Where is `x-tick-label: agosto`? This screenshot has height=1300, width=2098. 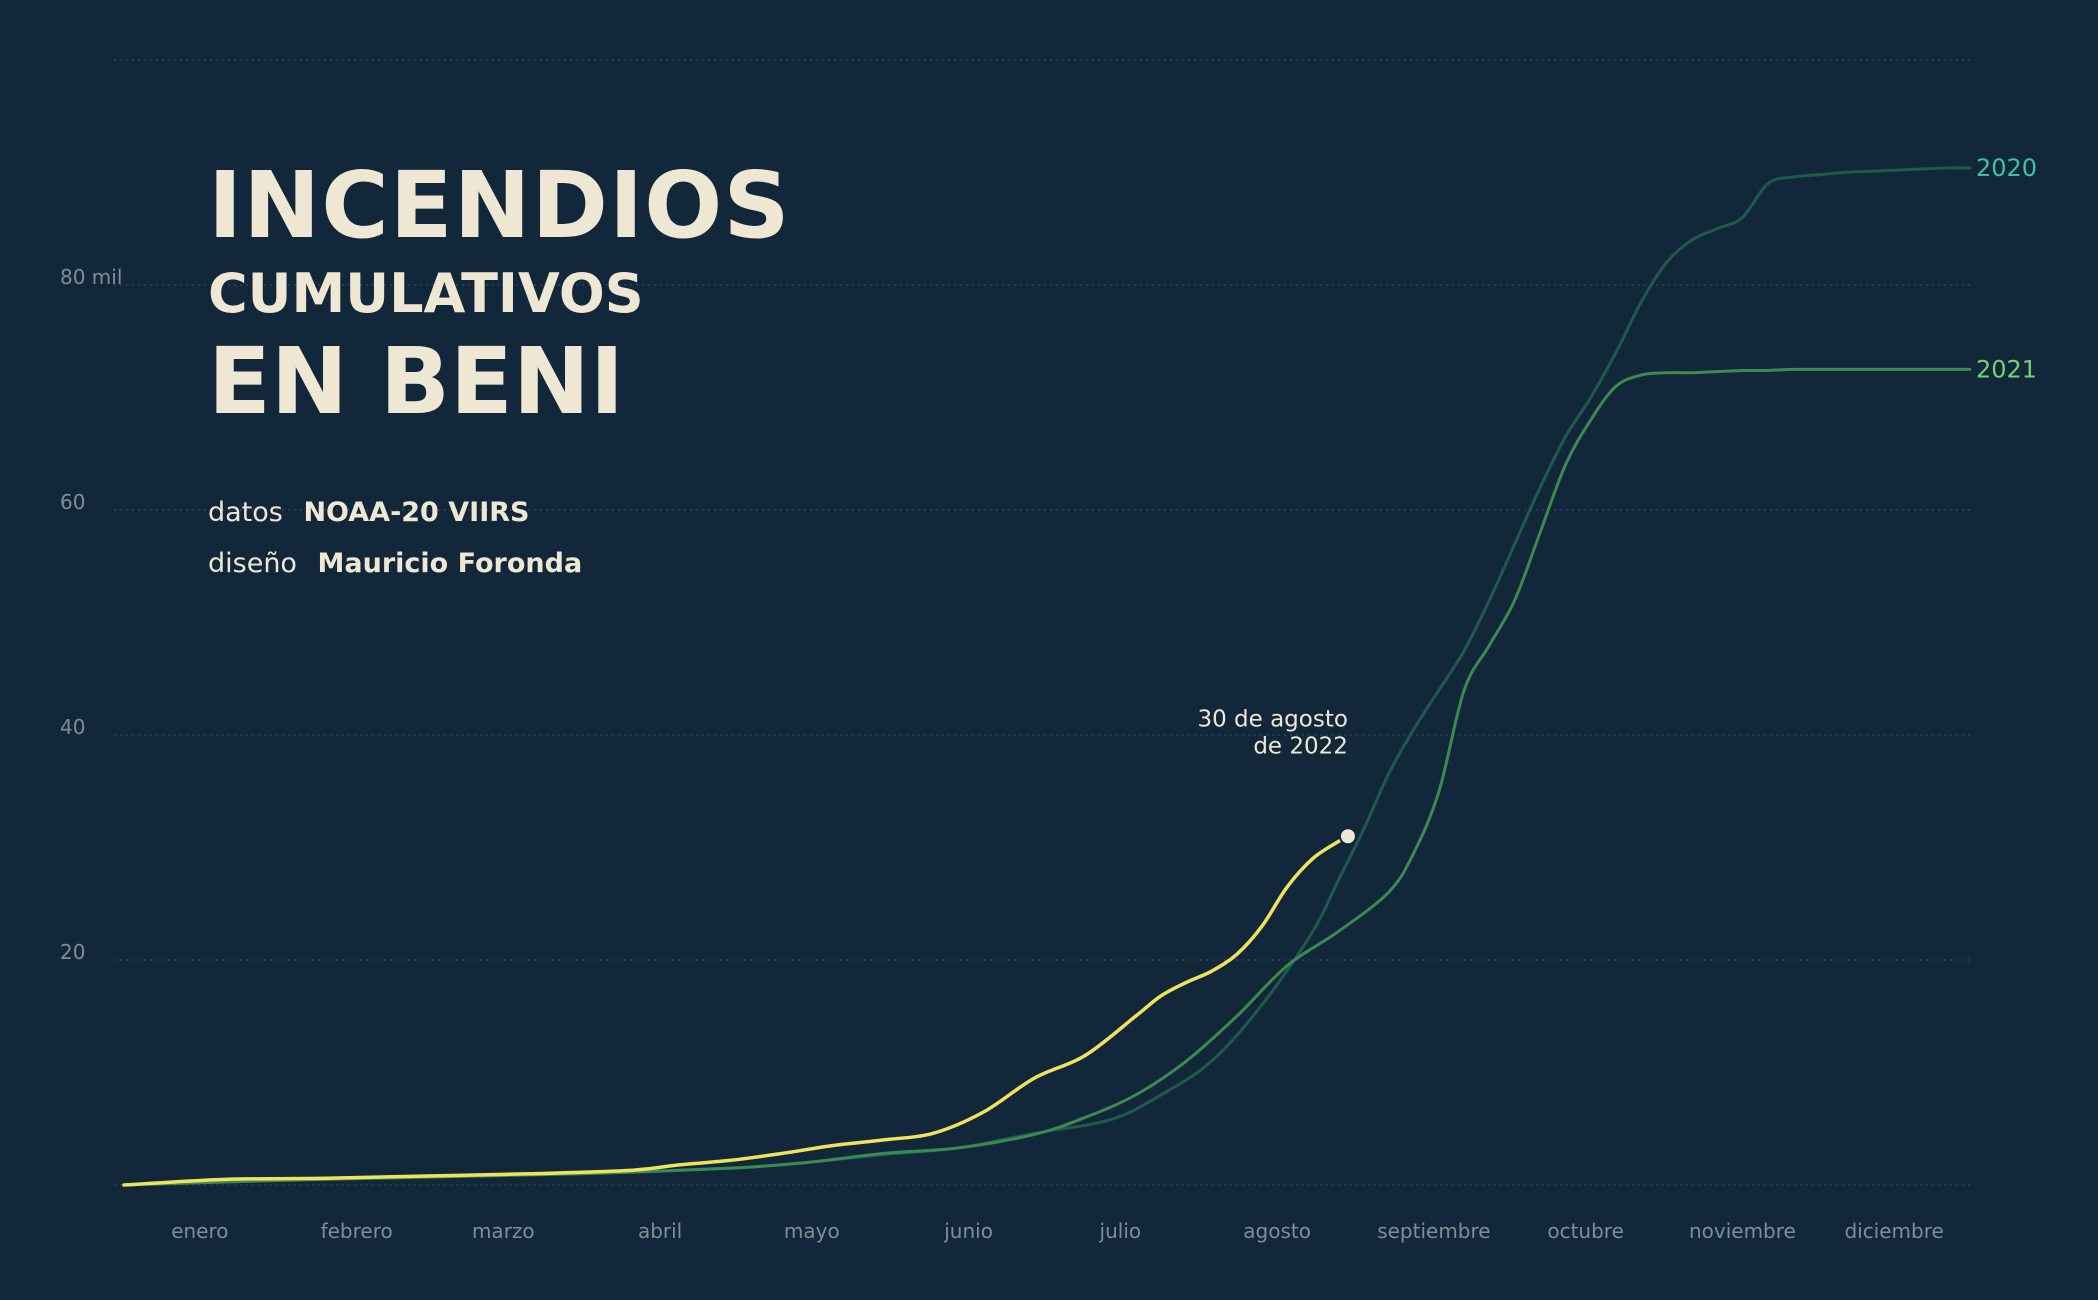
x-tick-label: agosto is located at coordinates (1277, 1231).